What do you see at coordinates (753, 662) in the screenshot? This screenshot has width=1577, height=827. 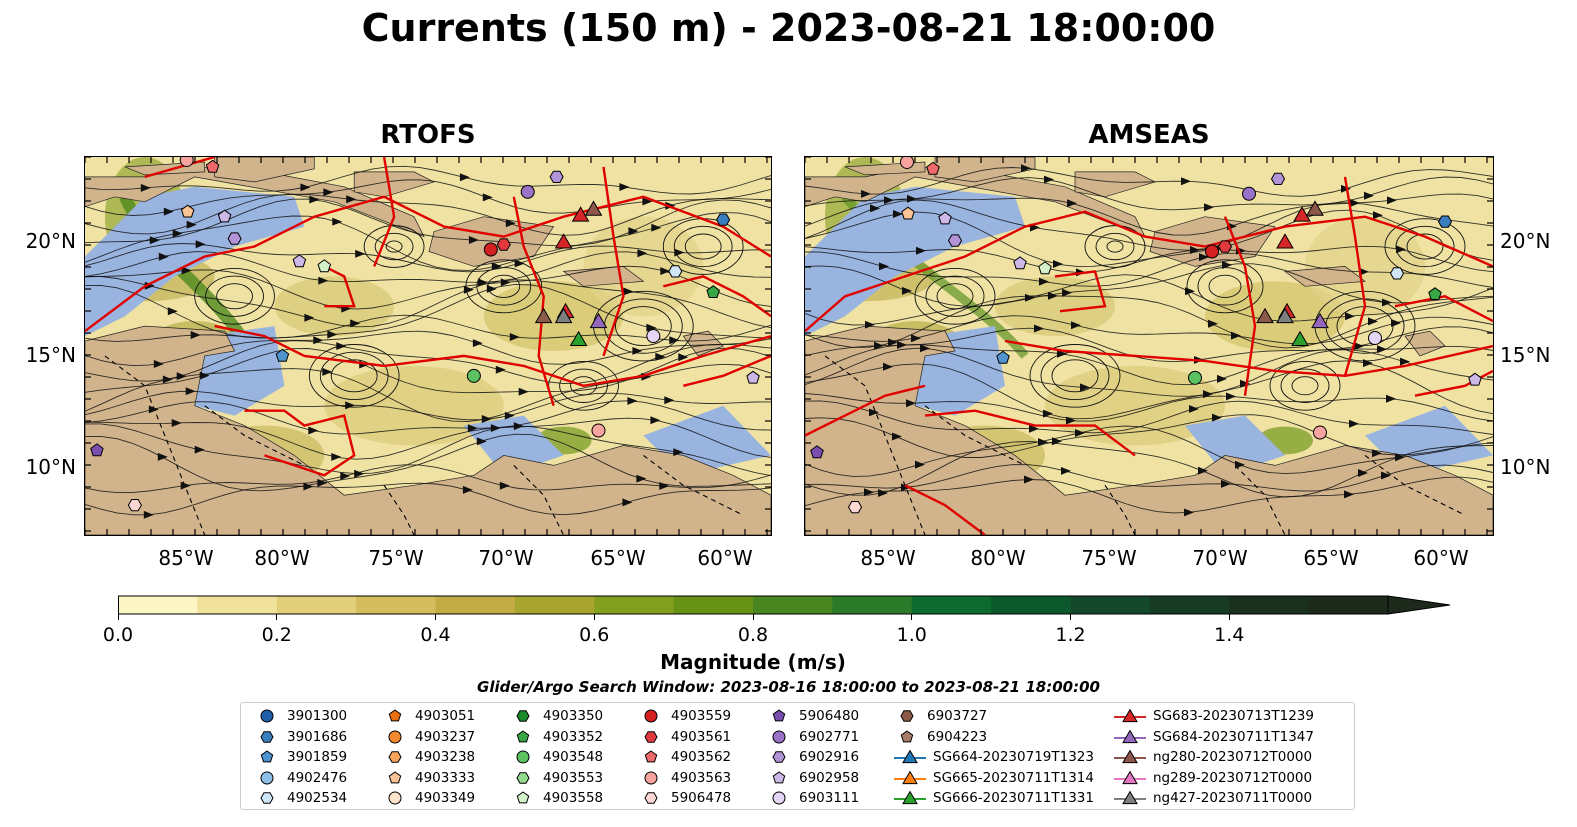 I see `colorbar-label: Magnitude (m/s)` at bounding box center [753, 662].